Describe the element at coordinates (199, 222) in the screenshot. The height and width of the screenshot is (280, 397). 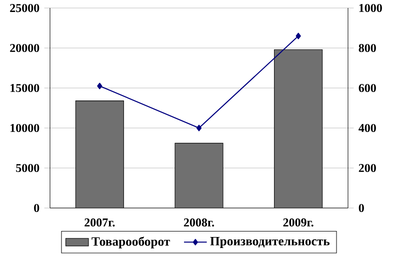
I see `x-tick-label: 2008г.` at that location.